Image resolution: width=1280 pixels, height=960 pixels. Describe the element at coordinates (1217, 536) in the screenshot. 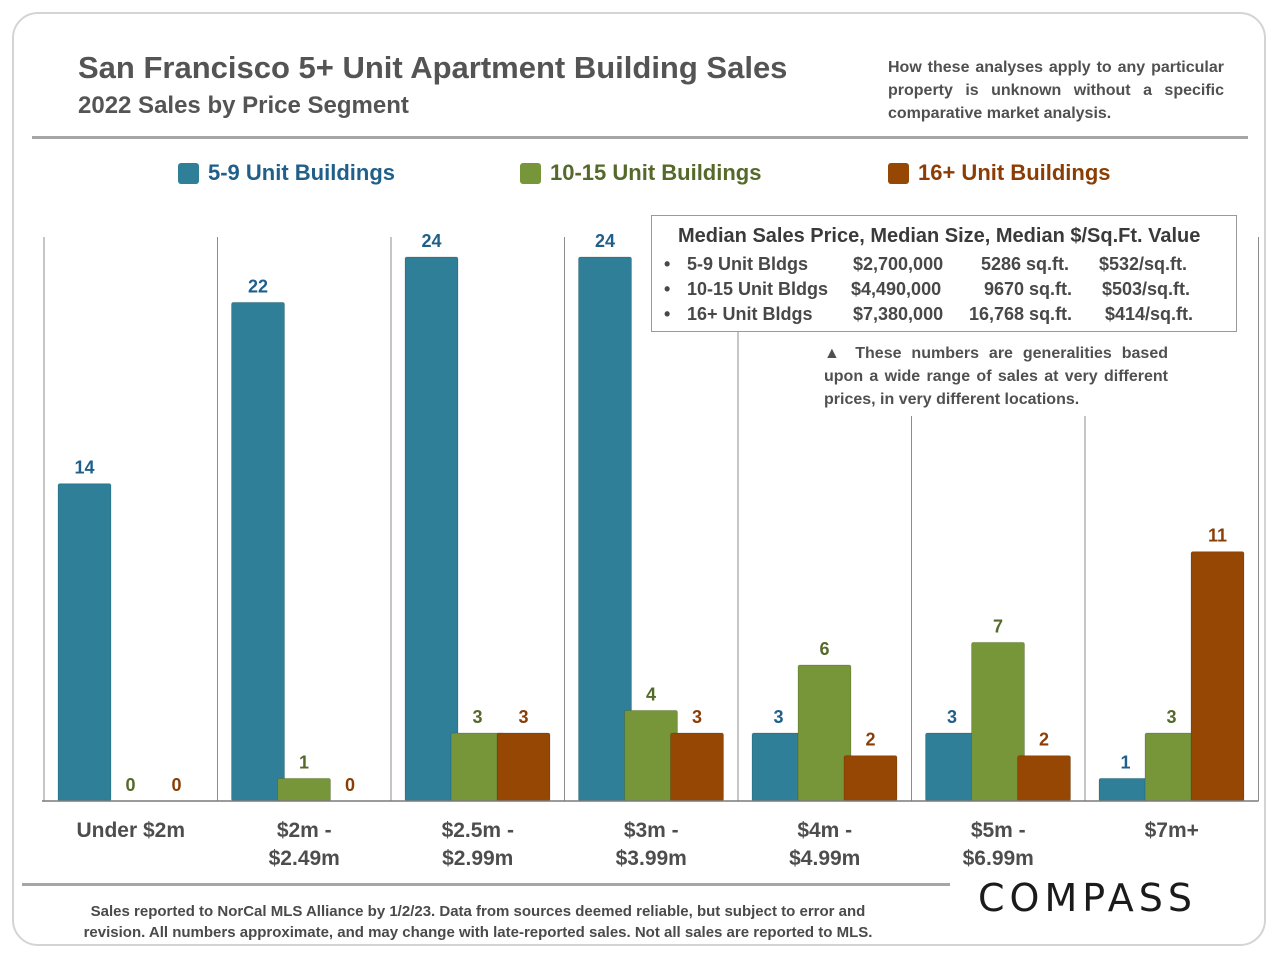

I see `data-label: 11` at that location.